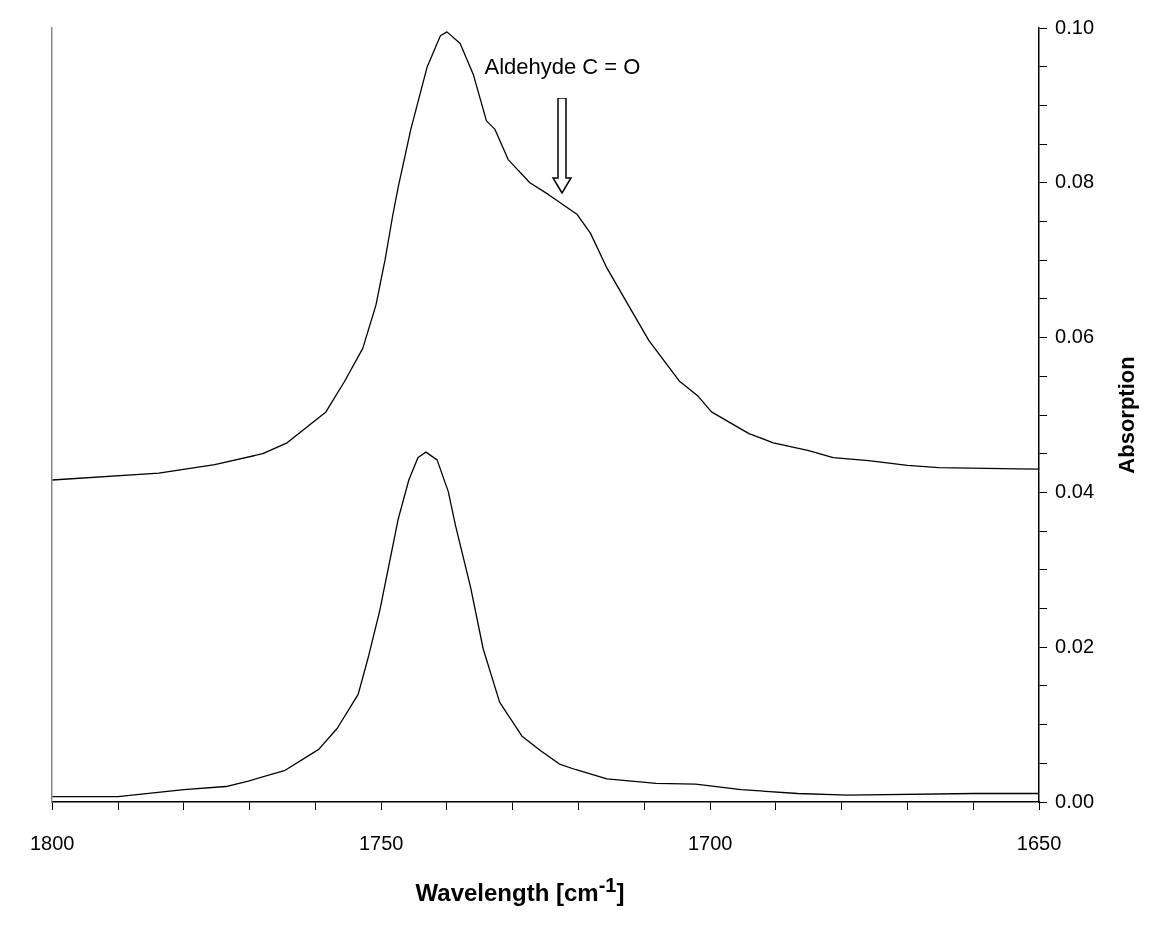 This screenshot has width=1150, height=940. Describe the element at coordinates (1075, 336) in the screenshot. I see `y-tick-label: 0.06` at that location.